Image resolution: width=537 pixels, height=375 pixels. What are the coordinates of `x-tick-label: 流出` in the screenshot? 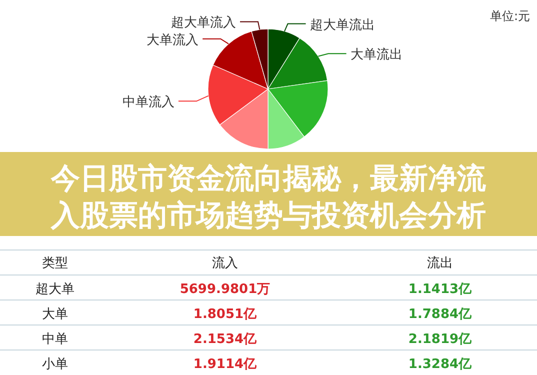 It's located at (440, 263).